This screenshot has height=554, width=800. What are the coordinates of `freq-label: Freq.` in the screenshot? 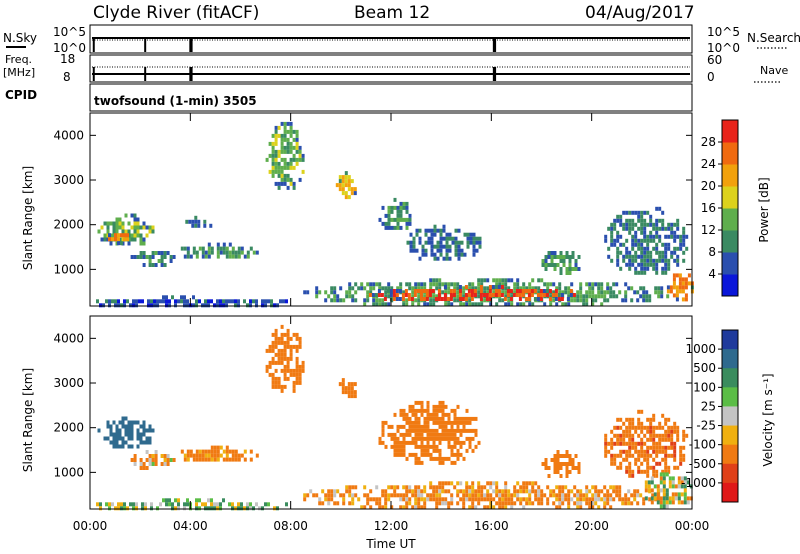 It's located at (18, 59).